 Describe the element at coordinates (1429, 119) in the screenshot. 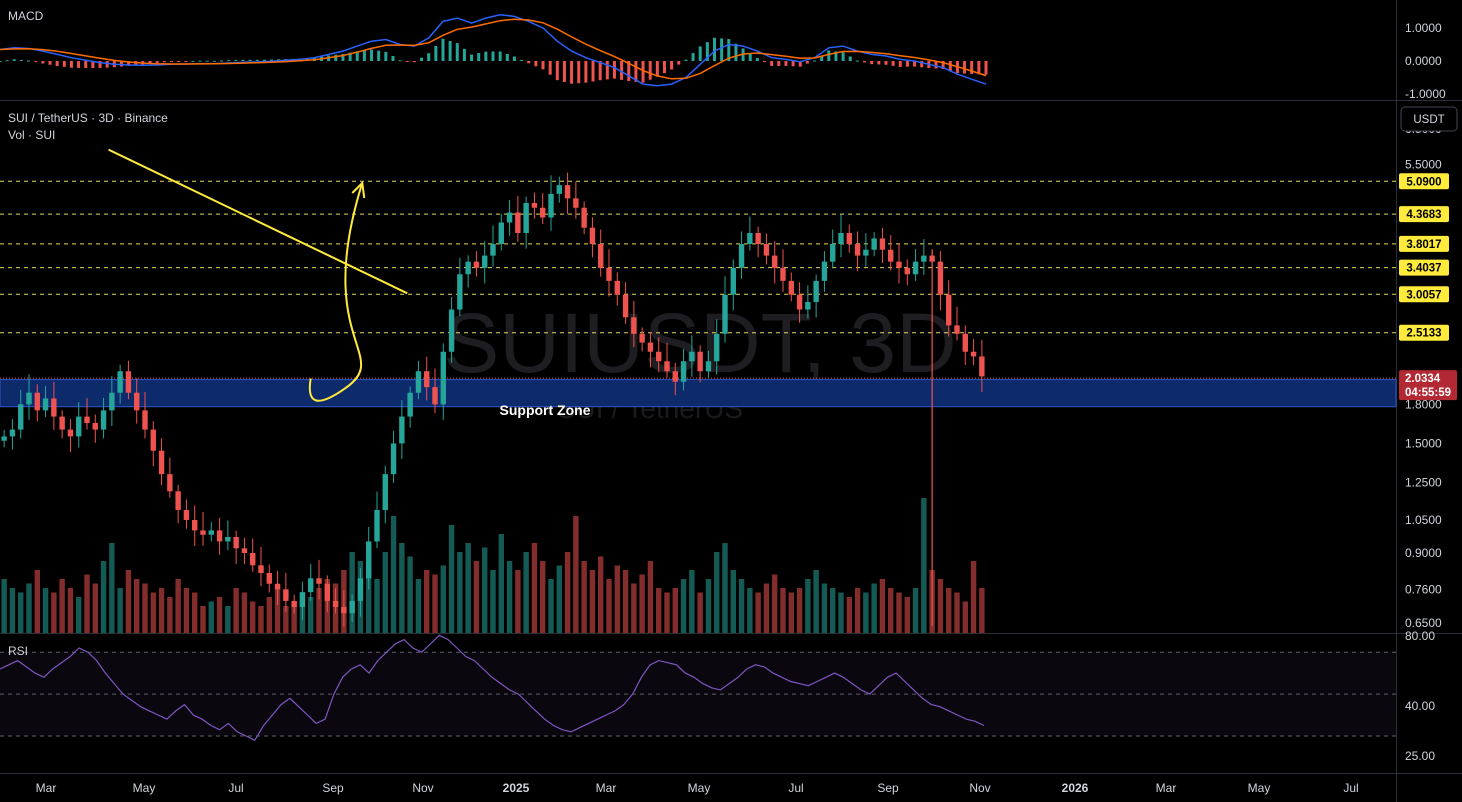

I see `currency-button` at that location.